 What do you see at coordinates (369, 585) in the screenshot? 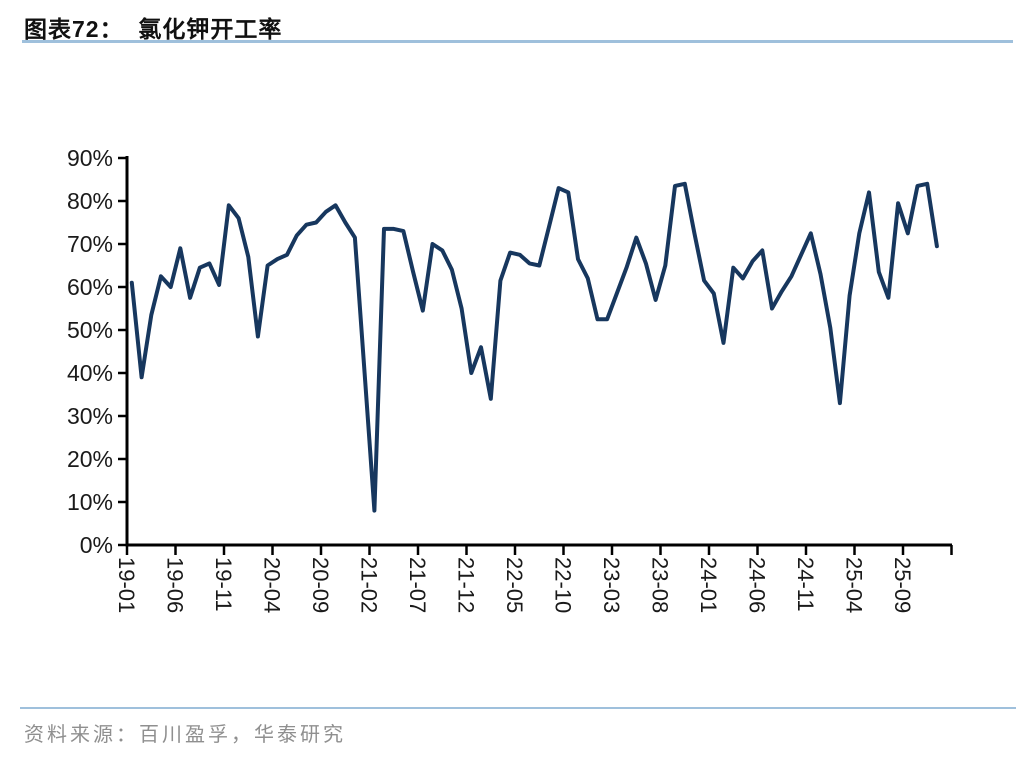
I see `x-axis-label: 21-02` at bounding box center [369, 585].